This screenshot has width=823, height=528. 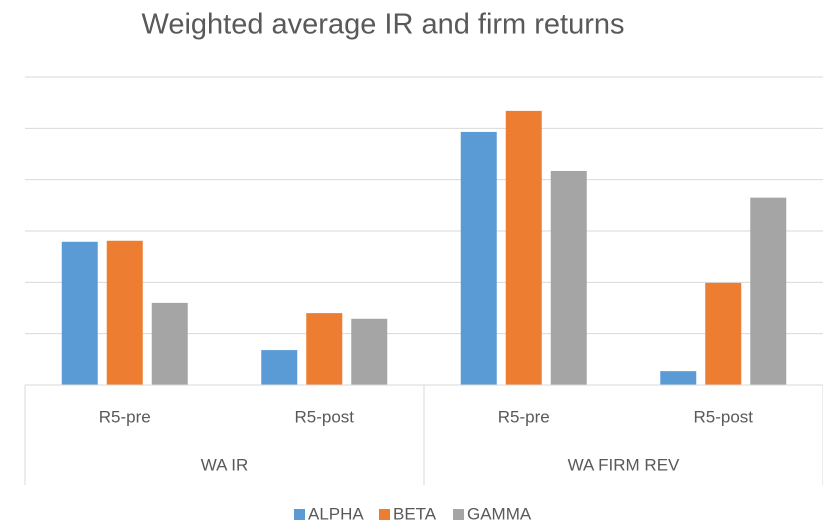 I want to click on legend-label: BETA, so click(x=415, y=513).